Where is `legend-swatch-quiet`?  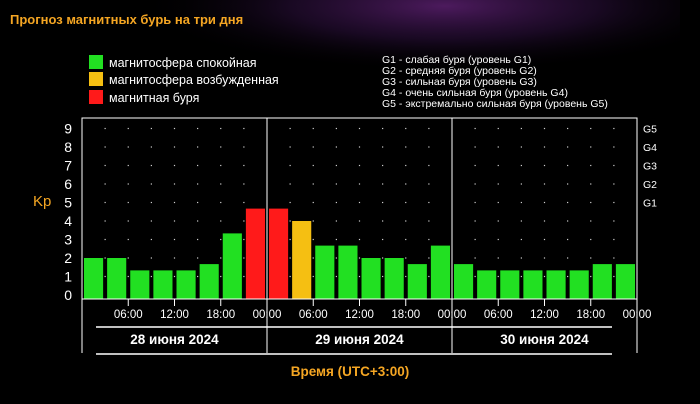
legend-swatch-quiet is located at coordinates (96, 62).